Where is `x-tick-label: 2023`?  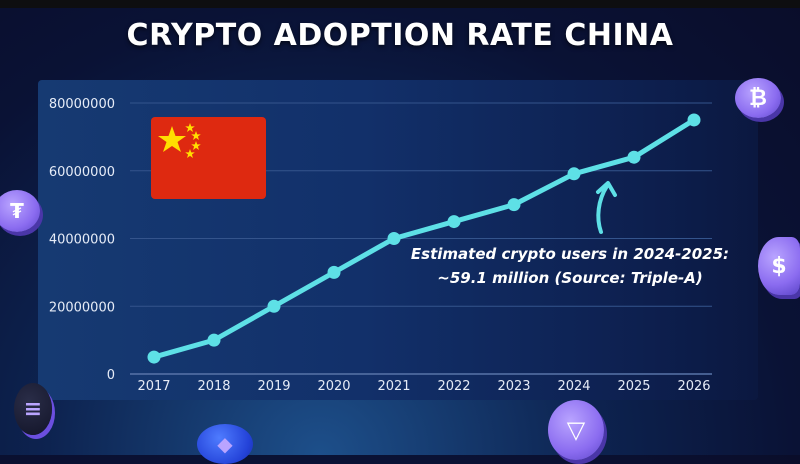 x-tick-label: 2023 is located at coordinates (513, 386).